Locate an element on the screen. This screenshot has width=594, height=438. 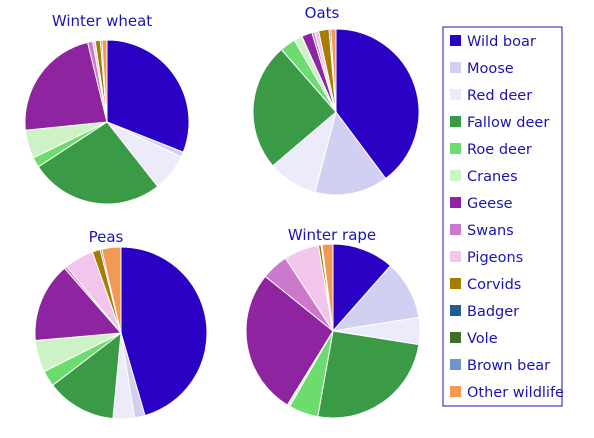
legend-swatch-pigeons is located at coordinates (455, 256).